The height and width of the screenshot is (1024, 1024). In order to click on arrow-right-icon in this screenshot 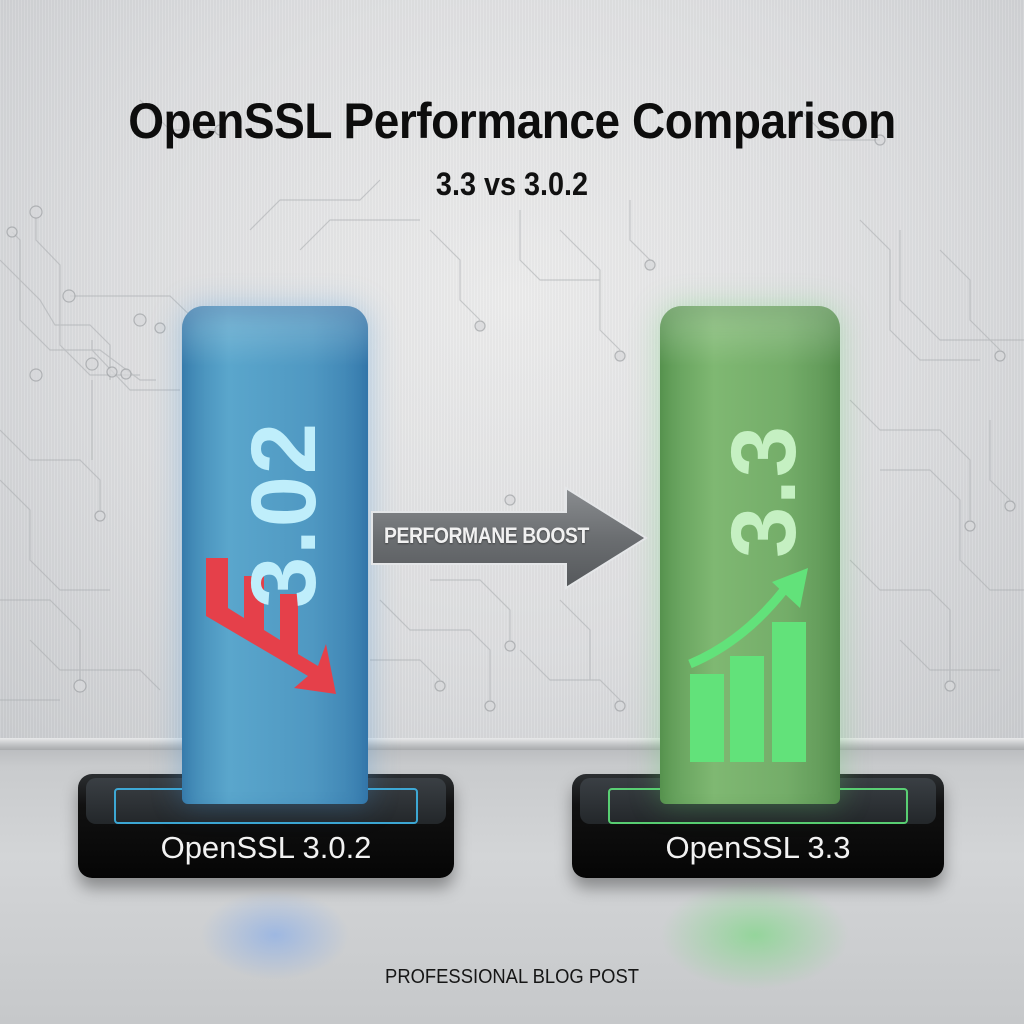, I will do `click(509, 538)`.